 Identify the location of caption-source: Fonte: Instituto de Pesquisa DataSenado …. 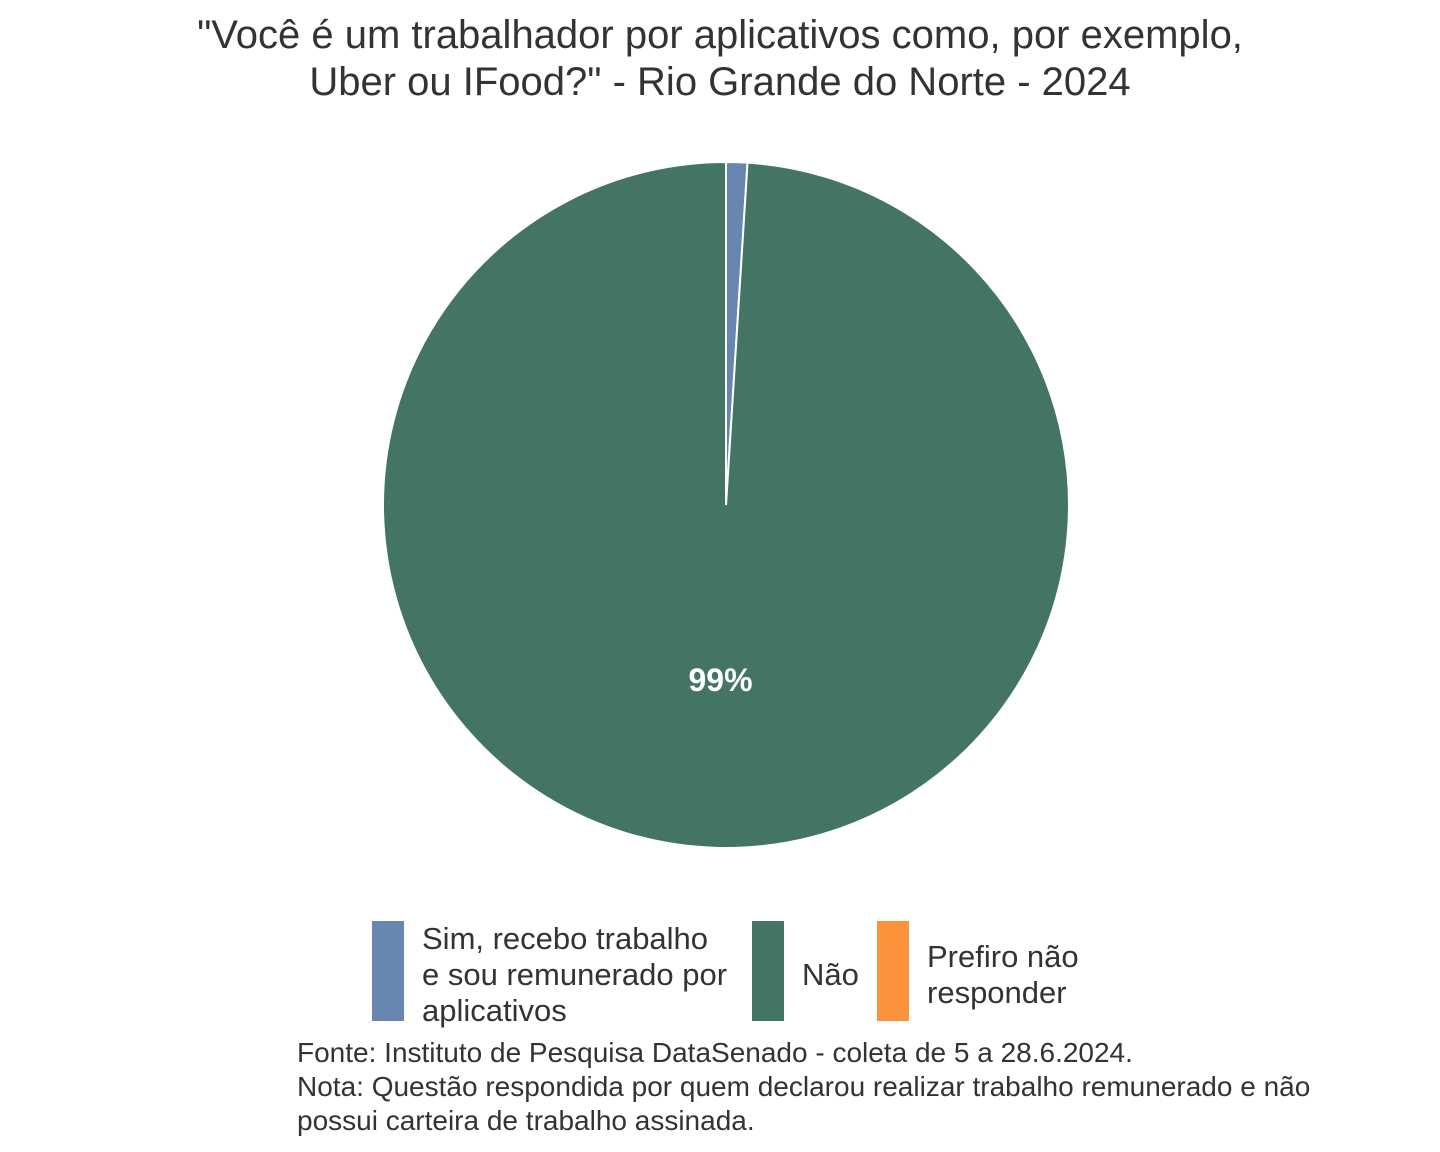
(715, 1052).